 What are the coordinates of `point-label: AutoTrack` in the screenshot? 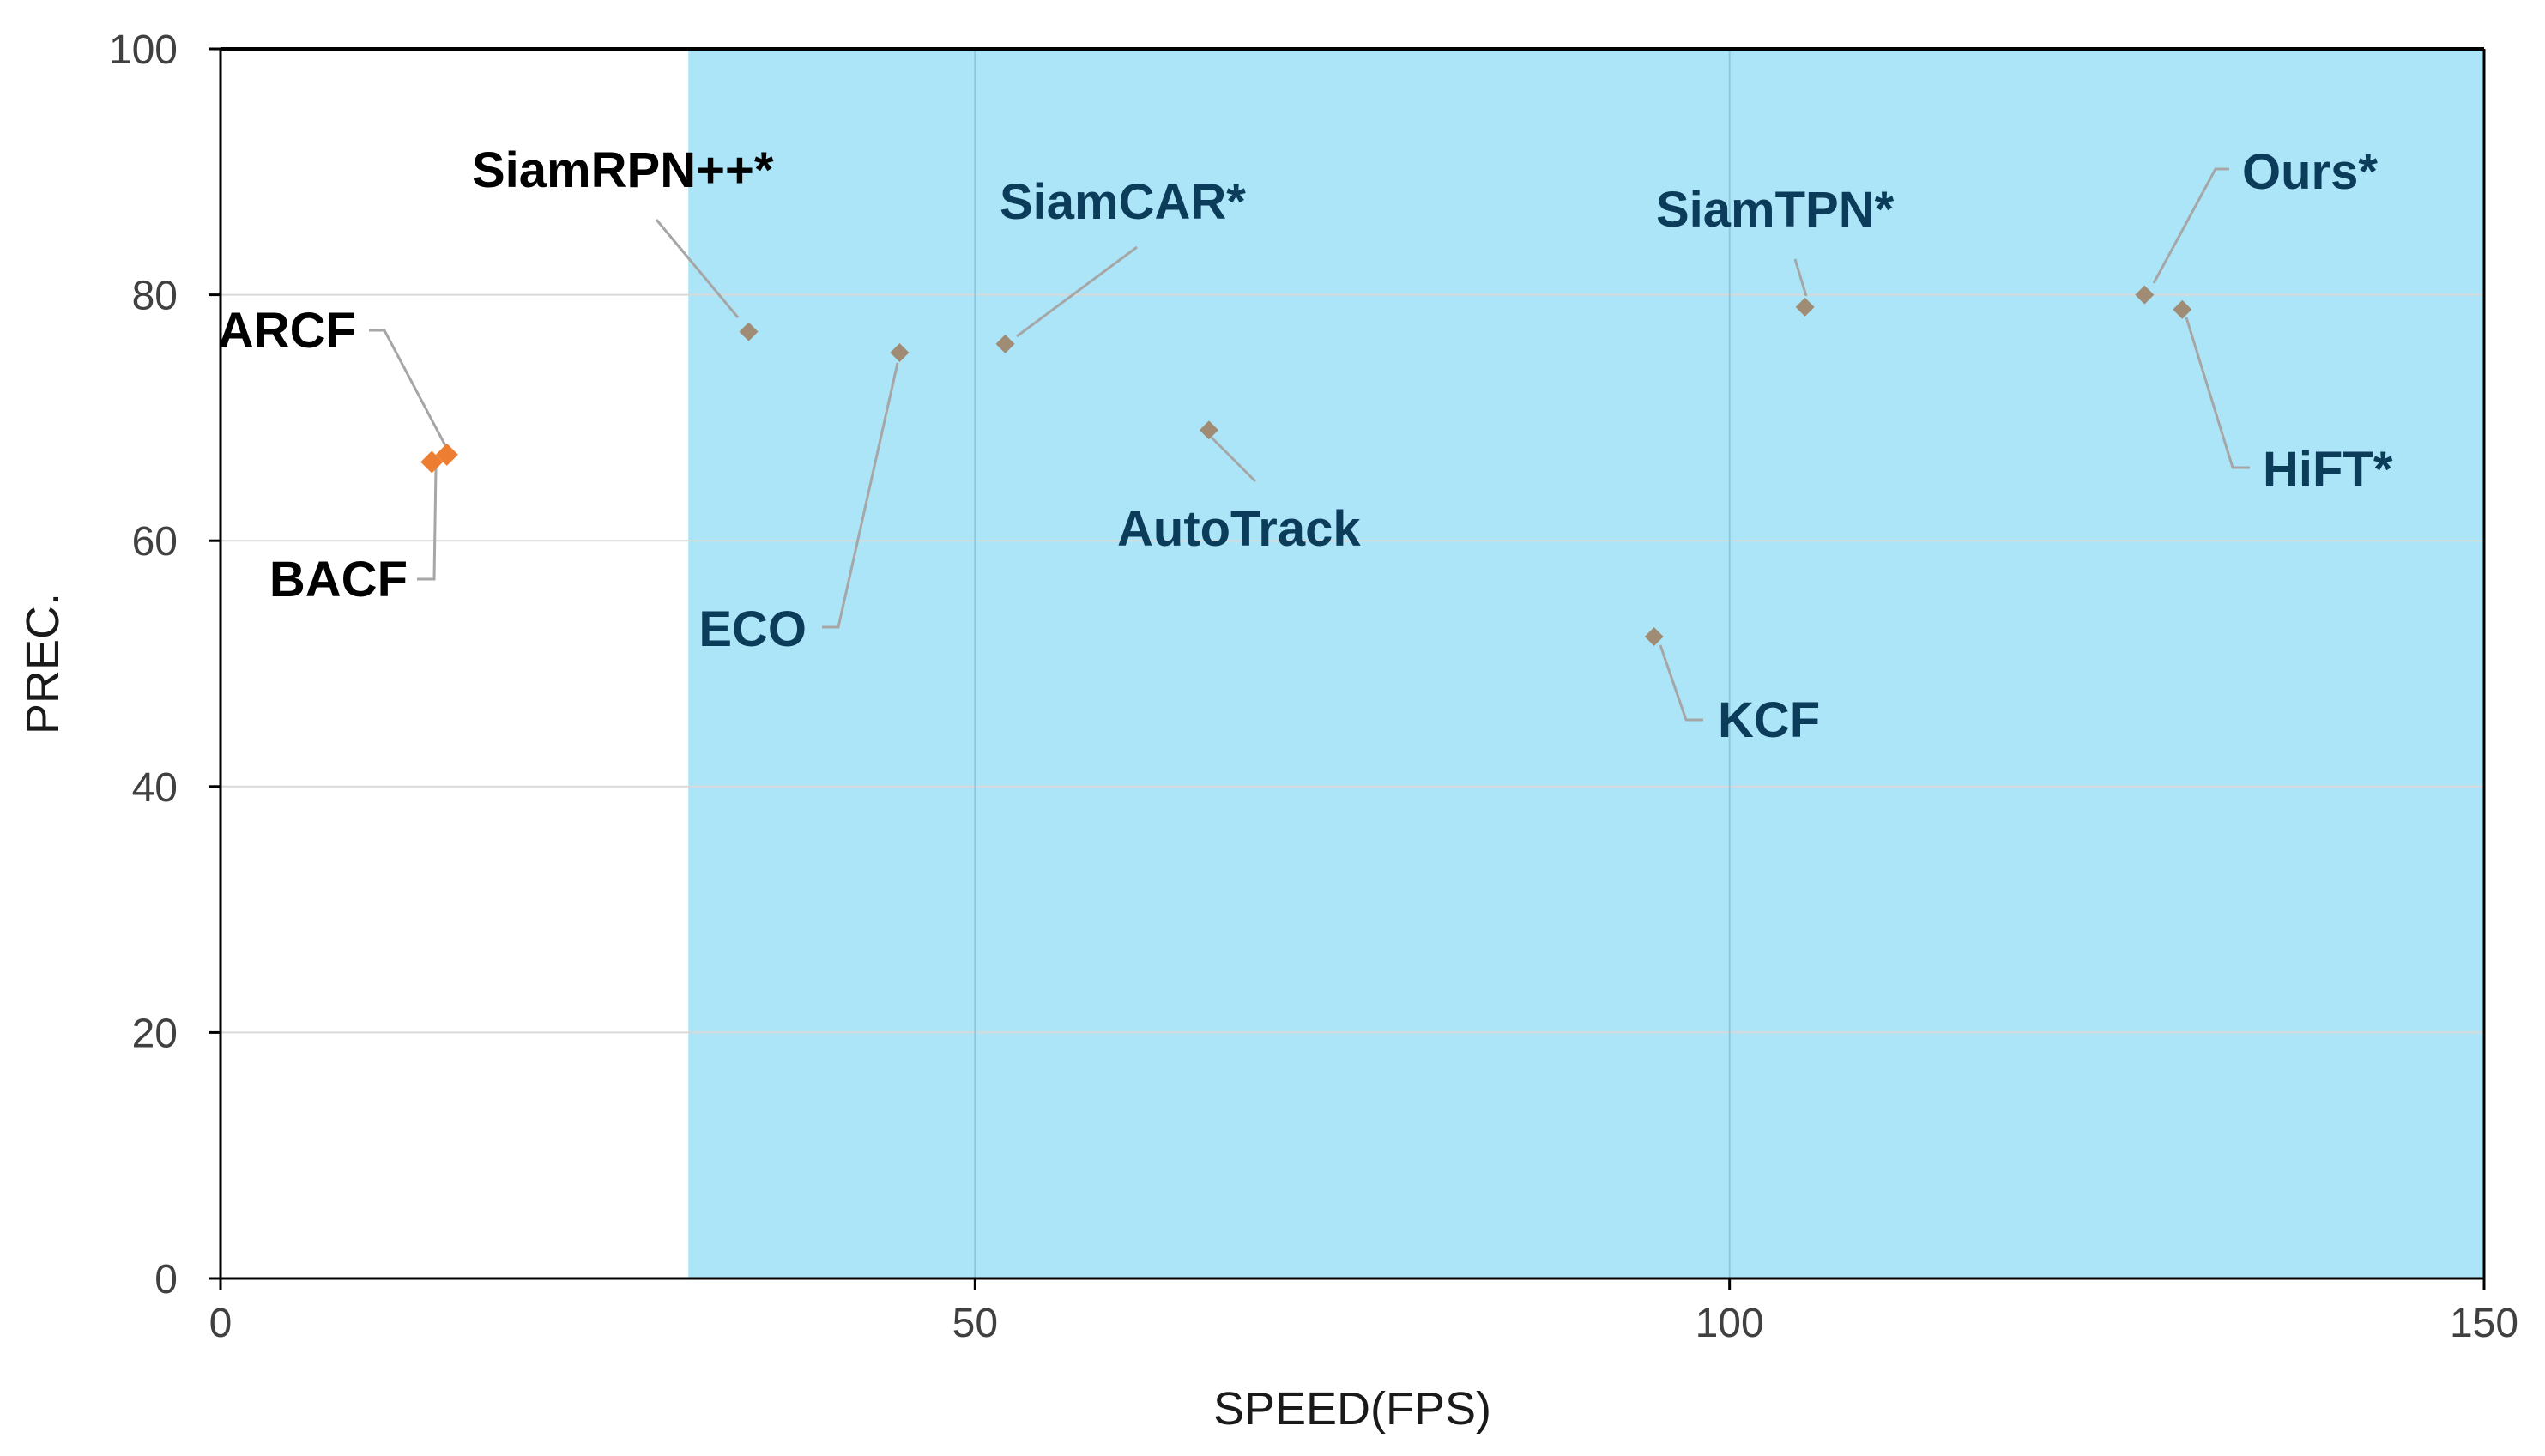 It's located at (1239, 529).